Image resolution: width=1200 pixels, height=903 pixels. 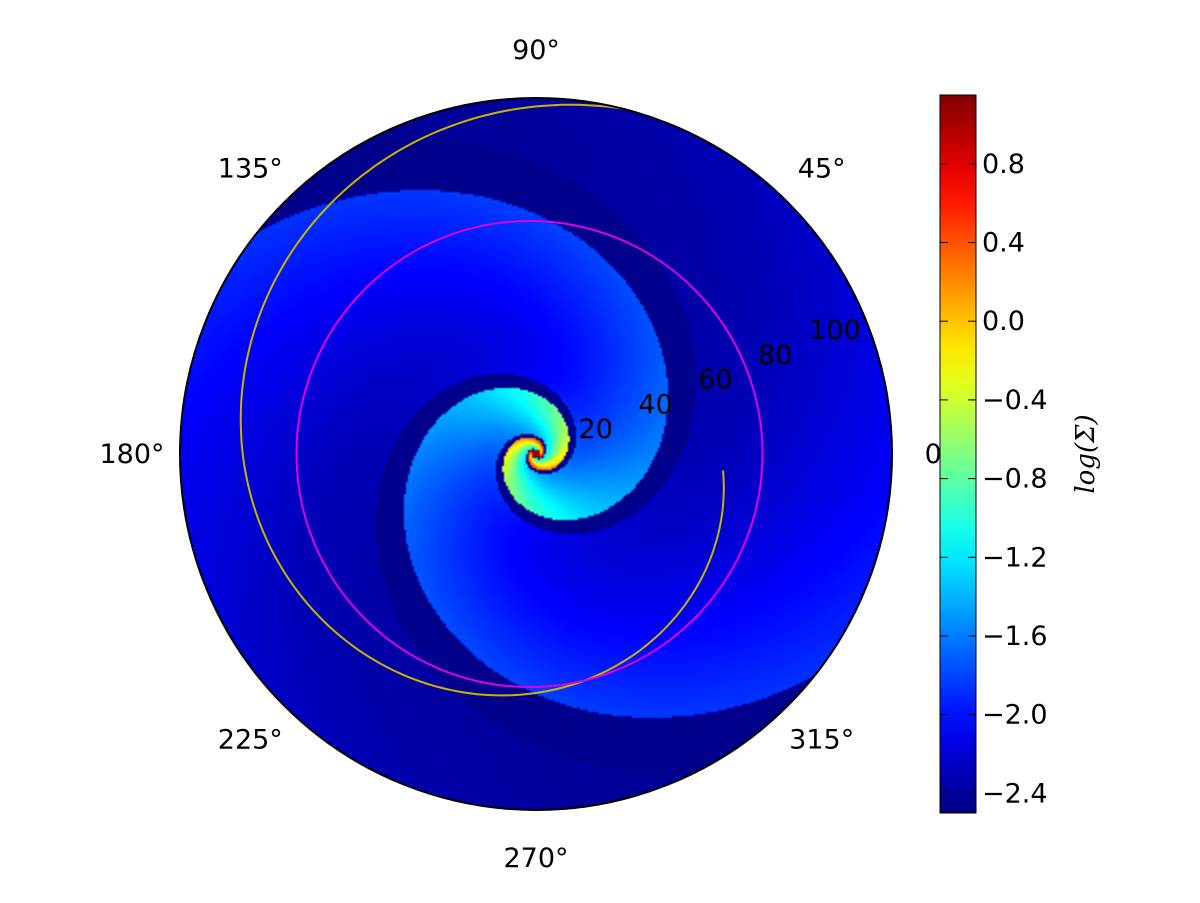 I want to click on colorbar-gradient, so click(x=958, y=454).